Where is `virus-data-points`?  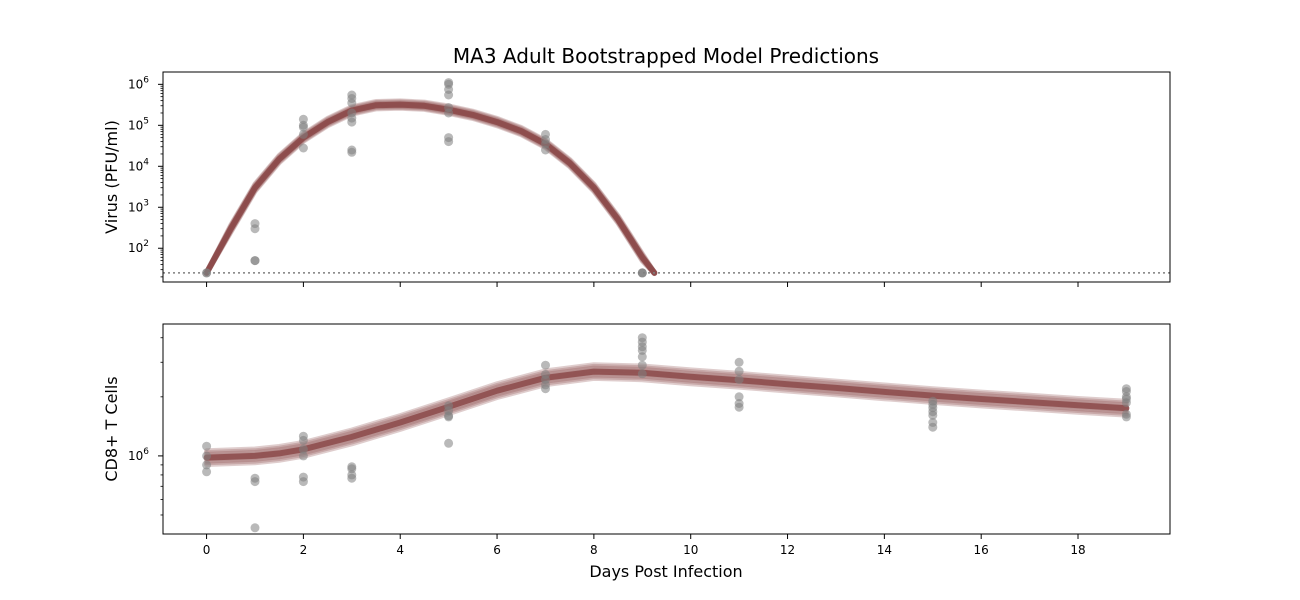
virus-data-points is located at coordinates (424, 178).